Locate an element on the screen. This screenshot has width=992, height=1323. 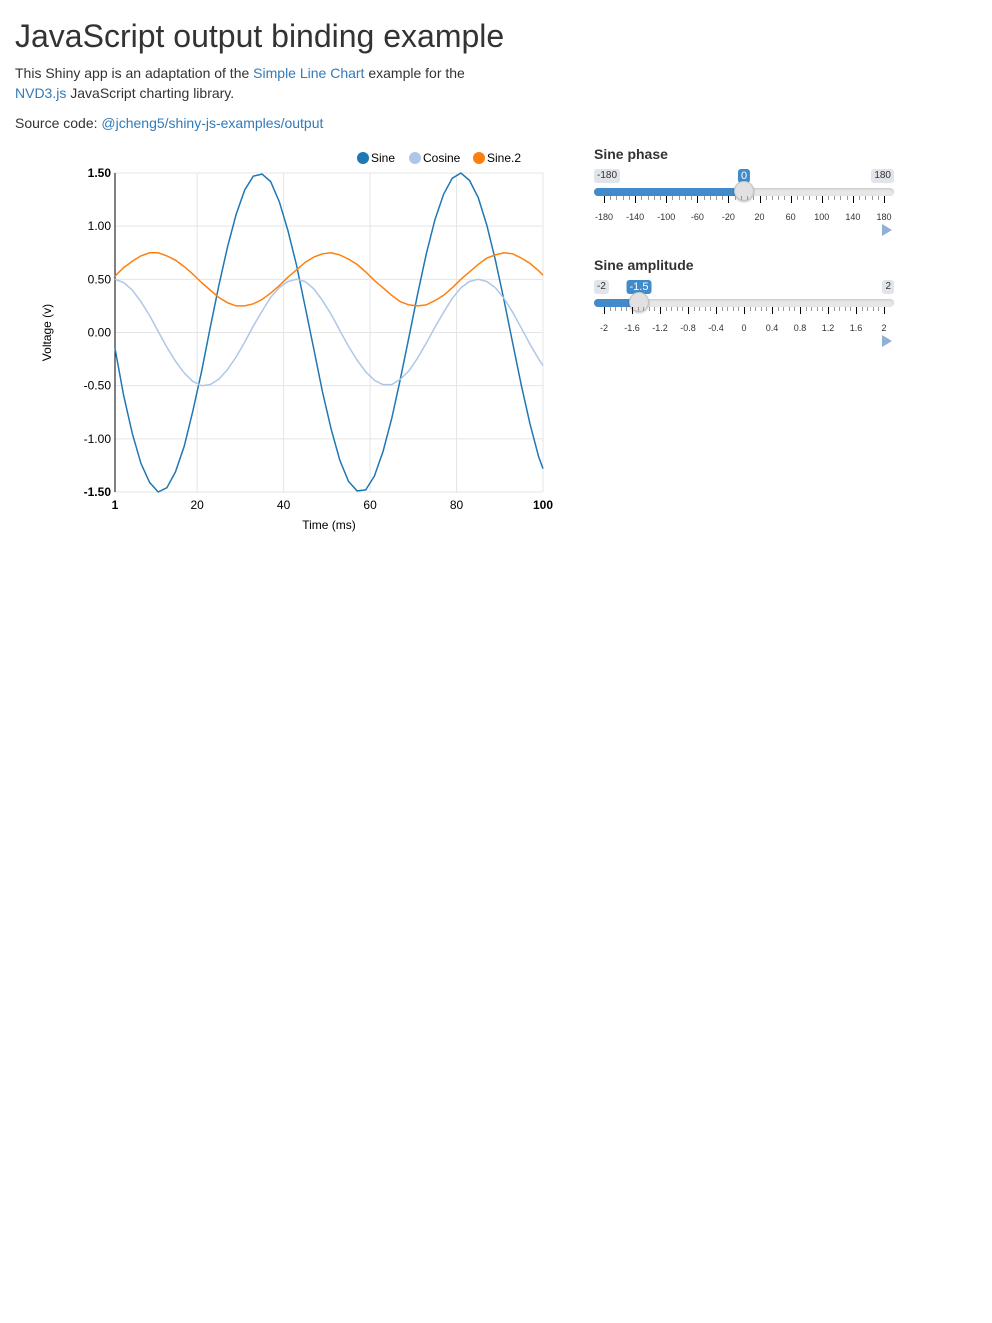
slider-tick-label: 2 is located at coordinates (884, 328).